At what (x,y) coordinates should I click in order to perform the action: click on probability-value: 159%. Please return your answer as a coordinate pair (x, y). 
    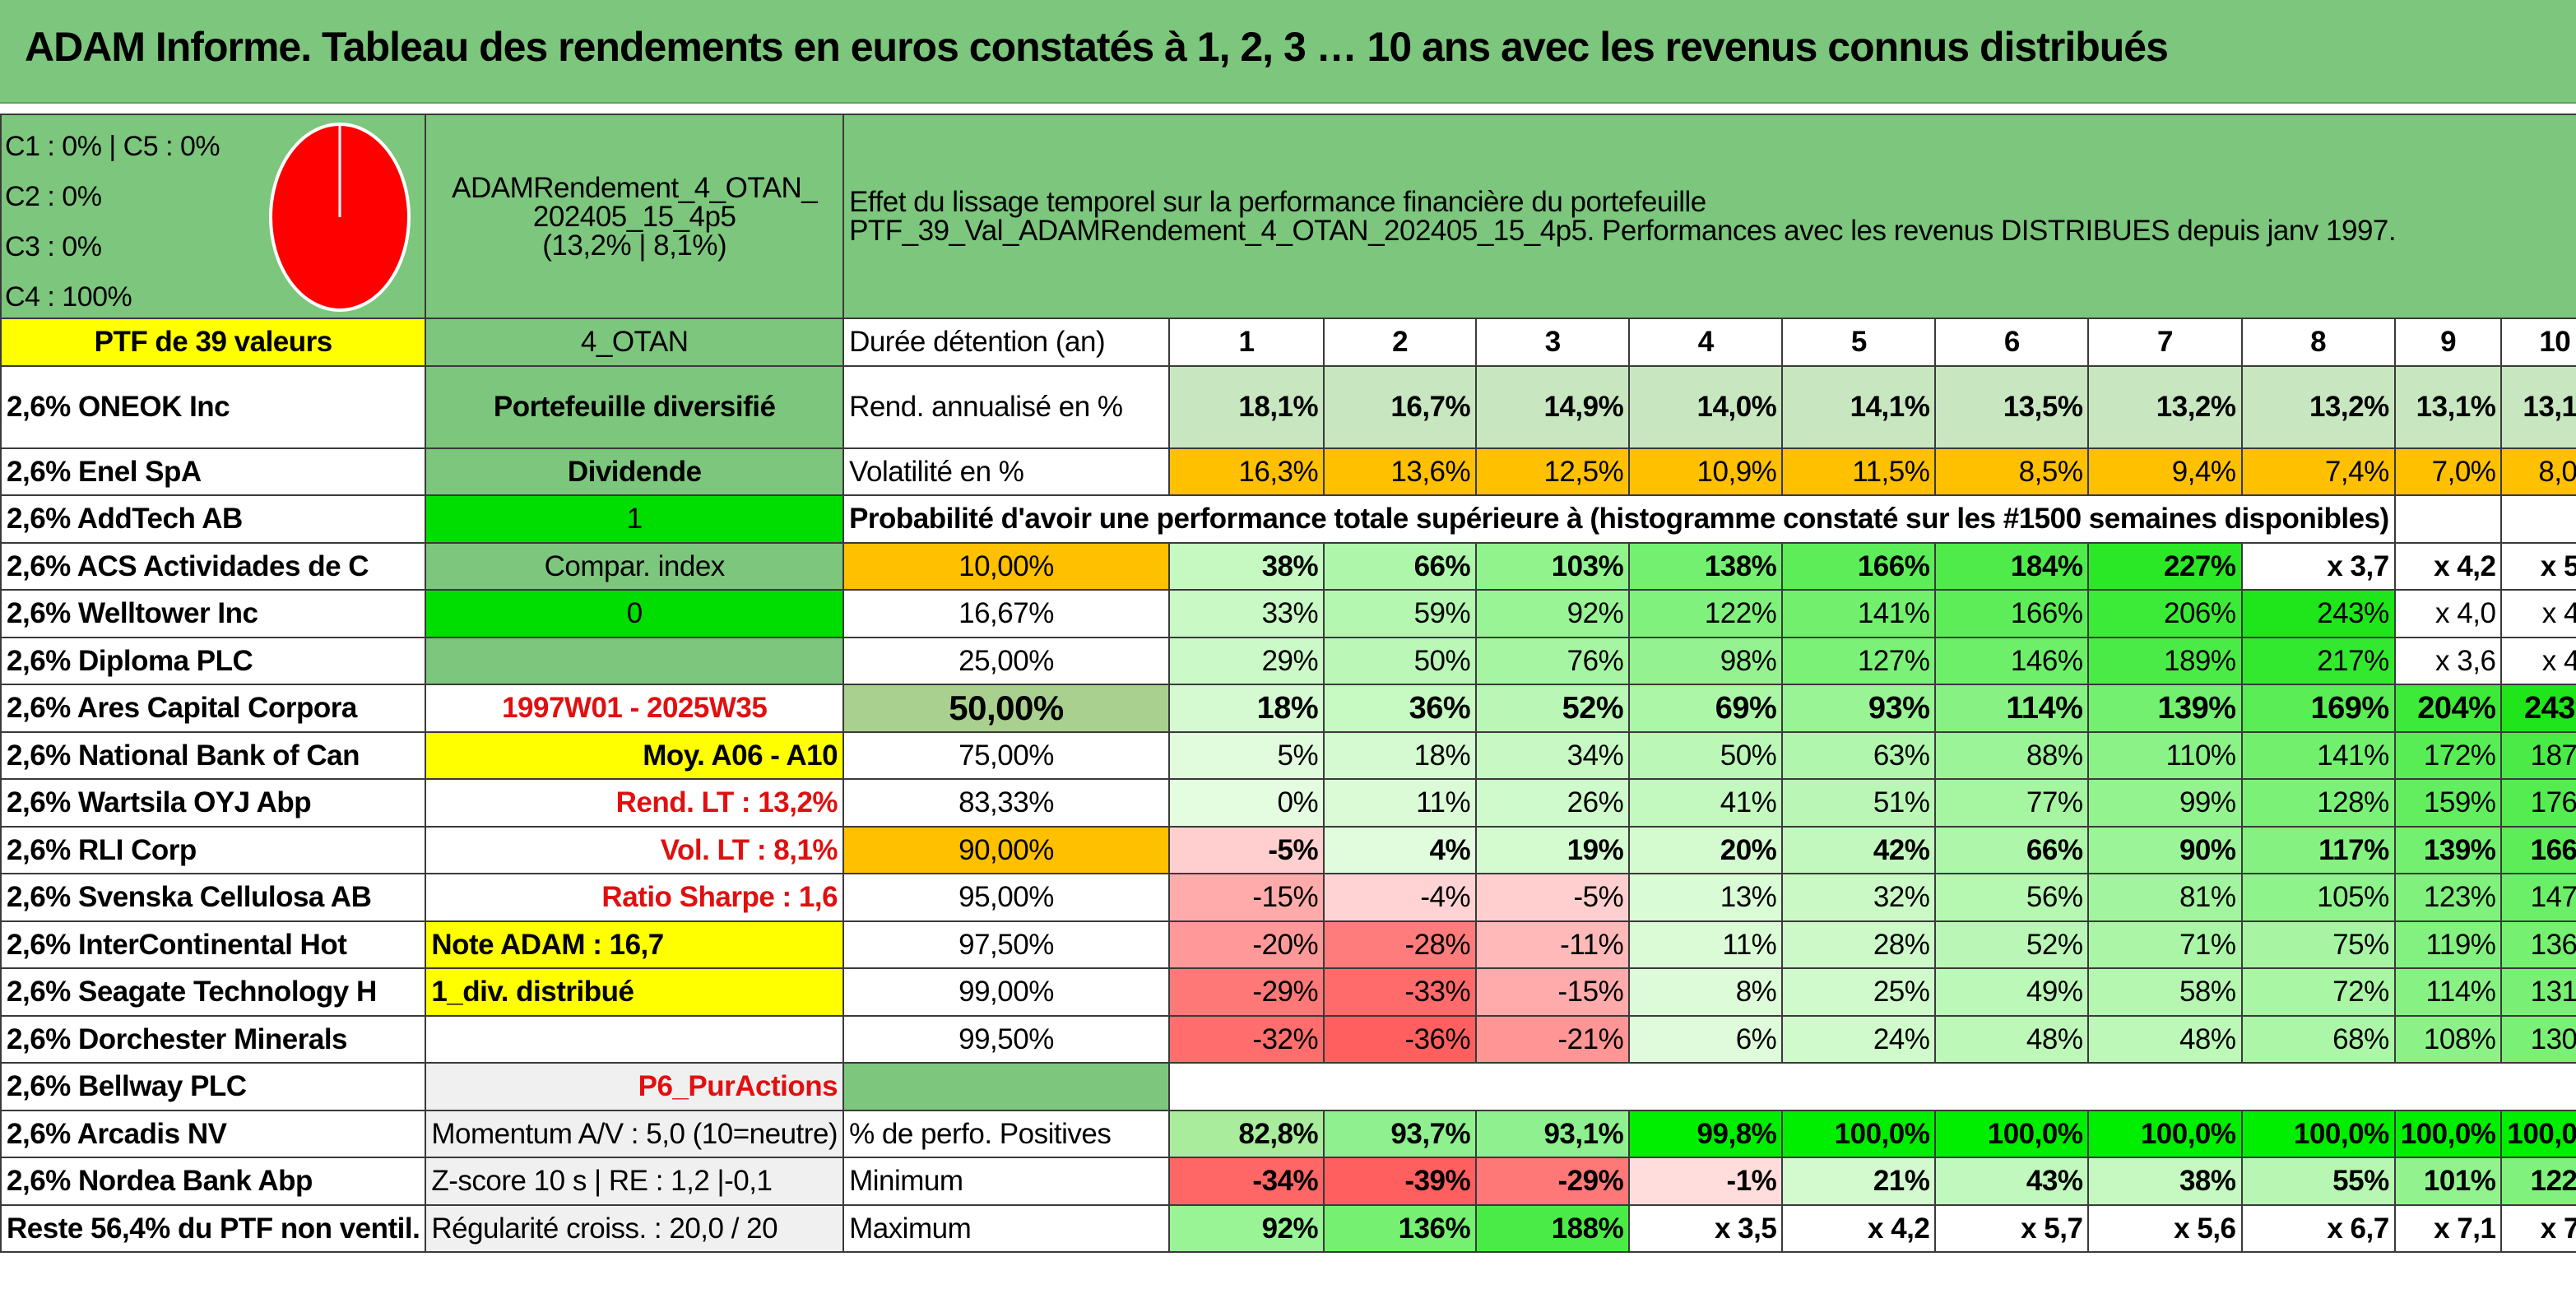
    Looking at the image, I should click on (2448, 803).